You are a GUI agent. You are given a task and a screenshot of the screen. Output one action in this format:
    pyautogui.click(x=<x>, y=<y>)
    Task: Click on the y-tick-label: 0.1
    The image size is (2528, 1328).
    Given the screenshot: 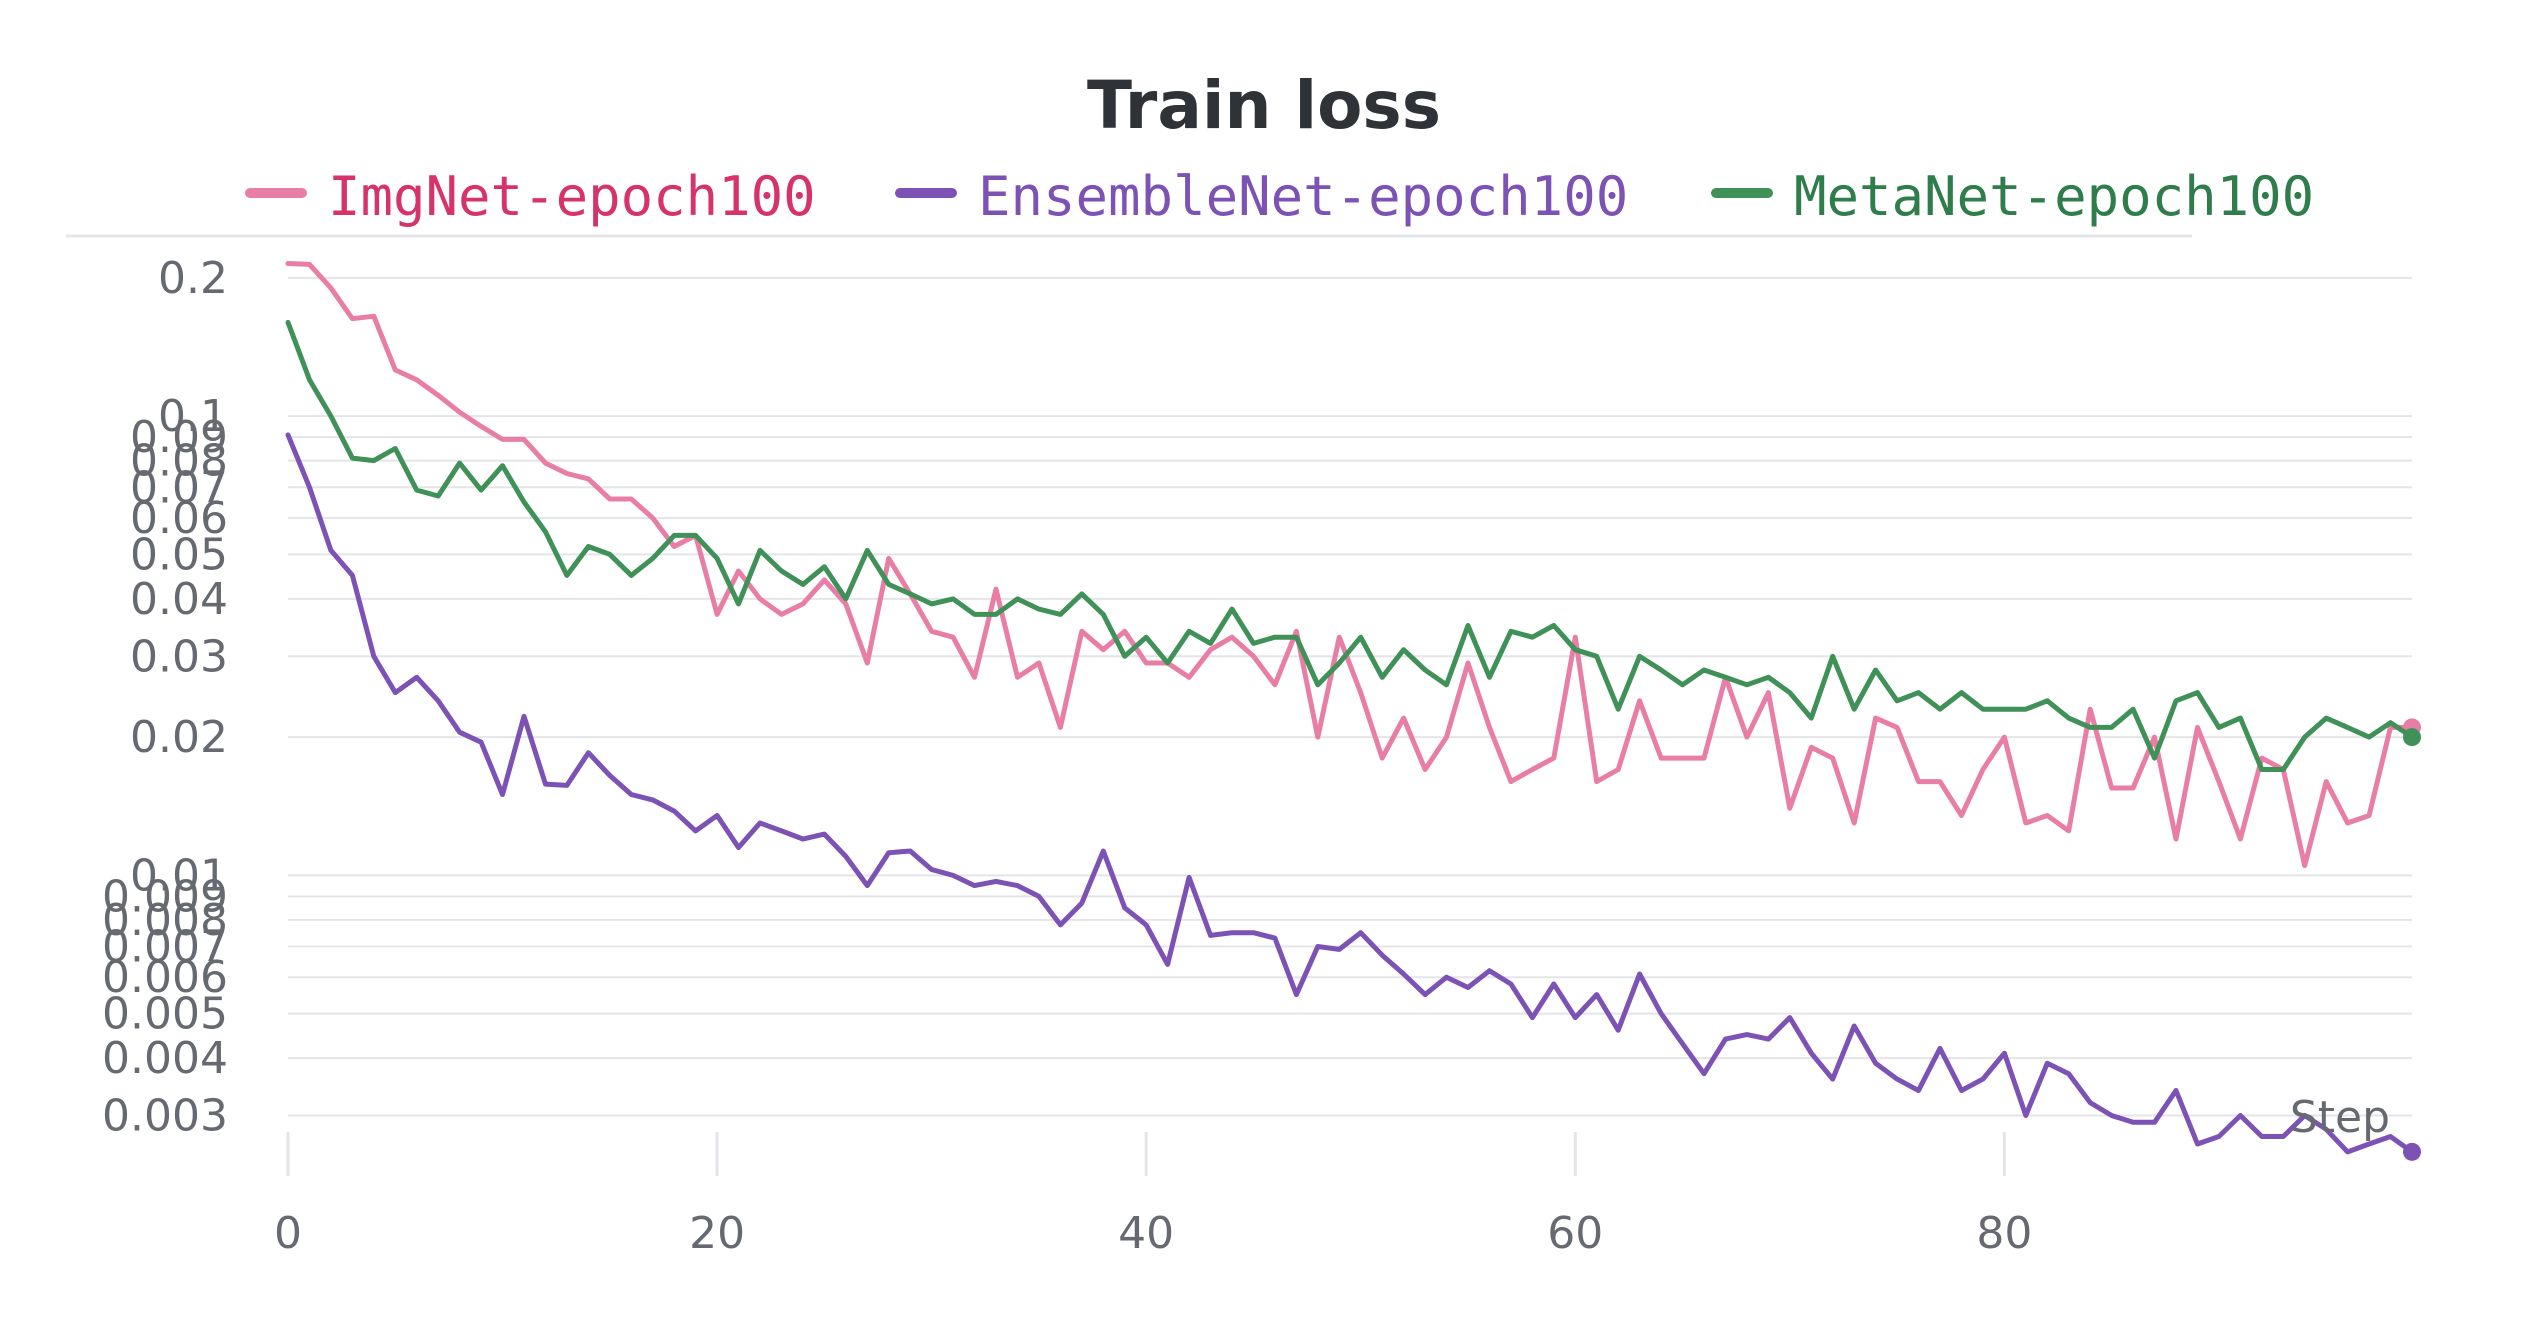 What is the action you would take?
    pyautogui.click(x=193, y=416)
    